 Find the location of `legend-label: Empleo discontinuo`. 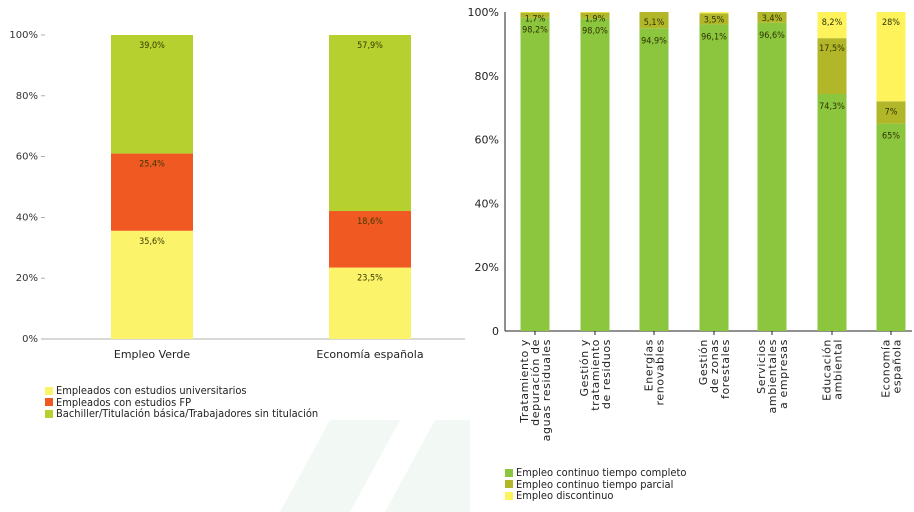

legend-label: Empleo discontinuo is located at coordinates (565, 495).